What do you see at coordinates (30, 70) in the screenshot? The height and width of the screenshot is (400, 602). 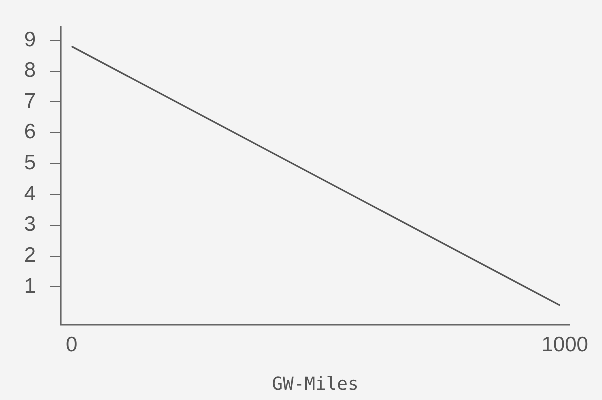 I see `y-tick-label: 8` at bounding box center [30, 70].